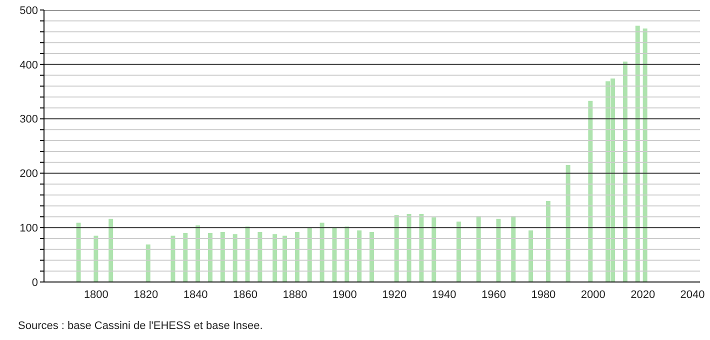 The image size is (710, 340). What do you see at coordinates (494, 294) in the screenshot?
I see `x-tick-label: 1960` at bounding box center [494, 294].